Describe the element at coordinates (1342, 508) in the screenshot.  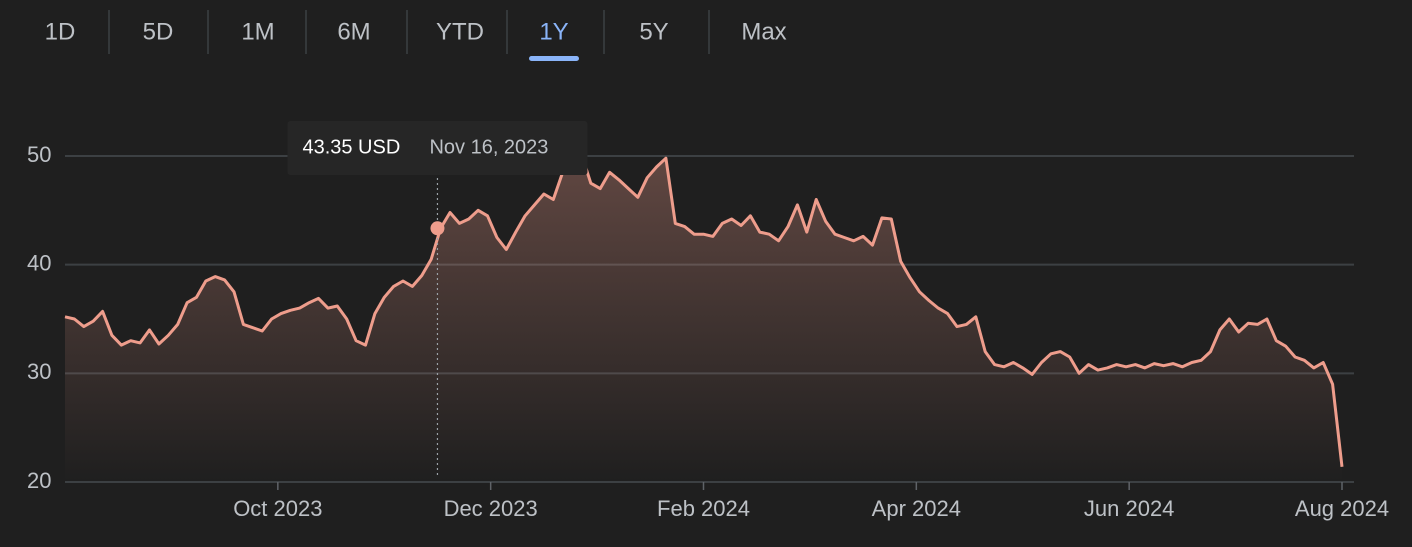
I see `x-tick-label: Aug 2024` at that location.